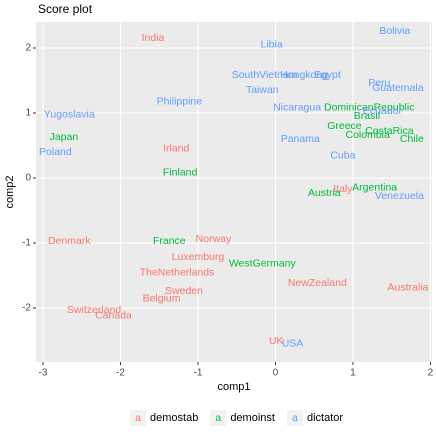 This screenshot has width=436, height=436. What do you see at coordinates (394, 31) in the screenshot?
I see `point-label: Bolivia` at bounding box center [394, 31].